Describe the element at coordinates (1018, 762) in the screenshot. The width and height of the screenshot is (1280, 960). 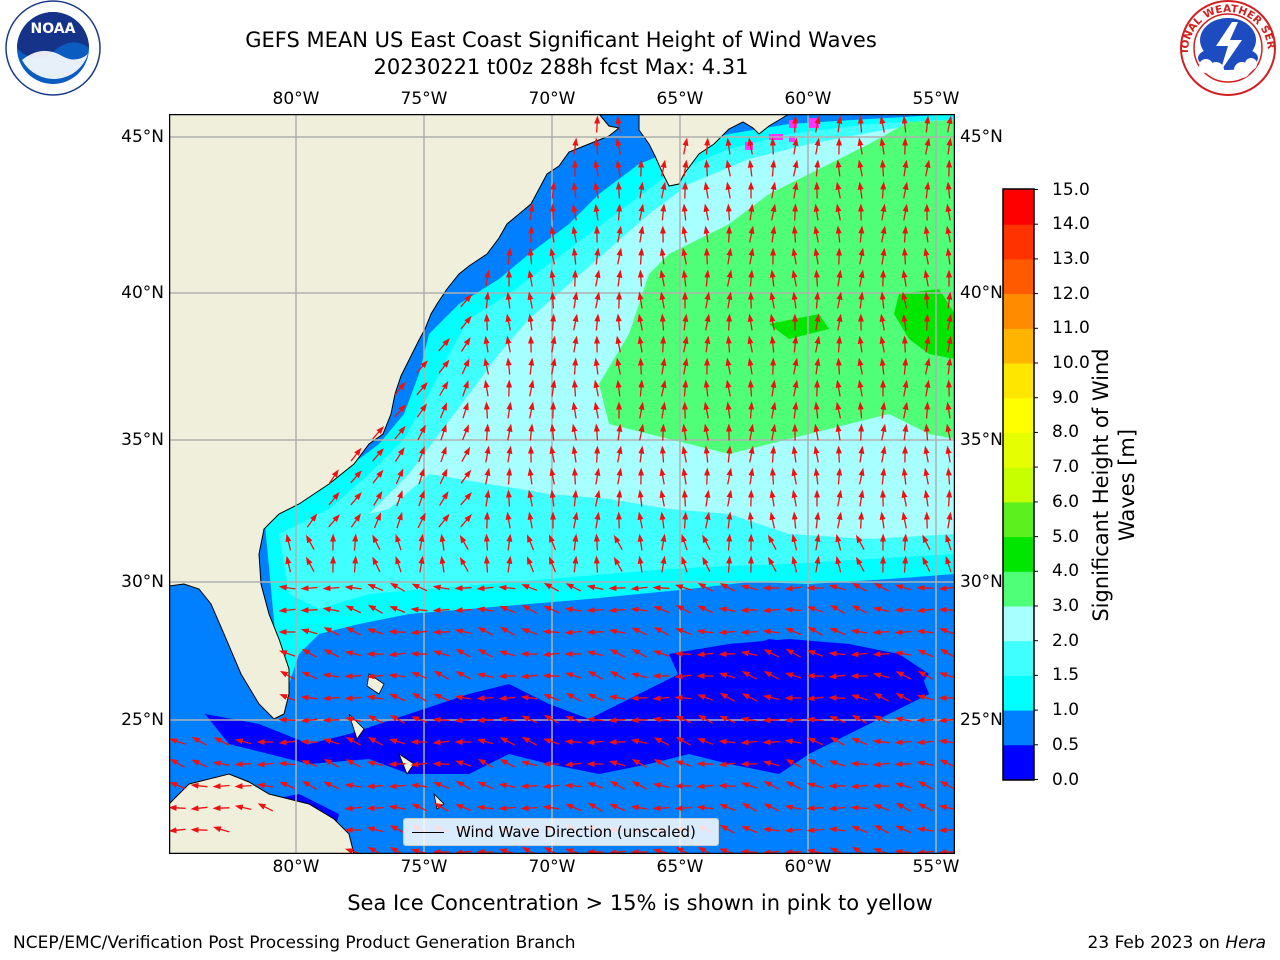
I see `colorbar-segment` at that location.